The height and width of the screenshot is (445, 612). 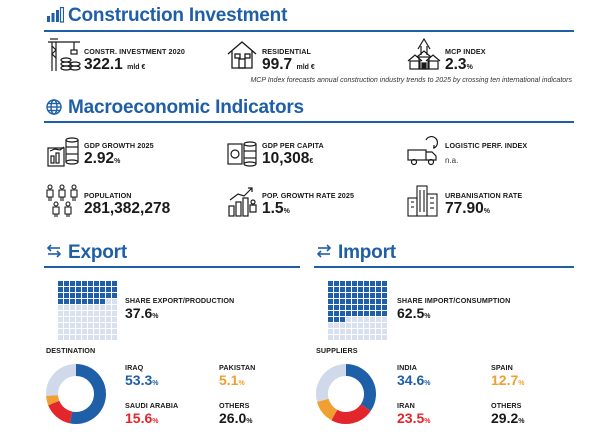 I want to click on money-person-icon, so click(x=243, y=151).